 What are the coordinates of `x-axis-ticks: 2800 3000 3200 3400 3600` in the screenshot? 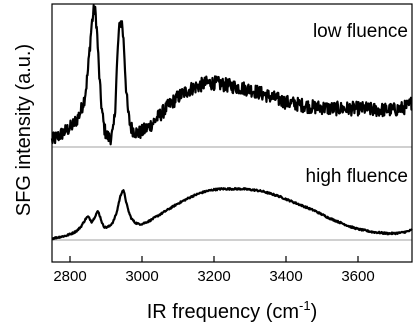 It's located at (214, 270).